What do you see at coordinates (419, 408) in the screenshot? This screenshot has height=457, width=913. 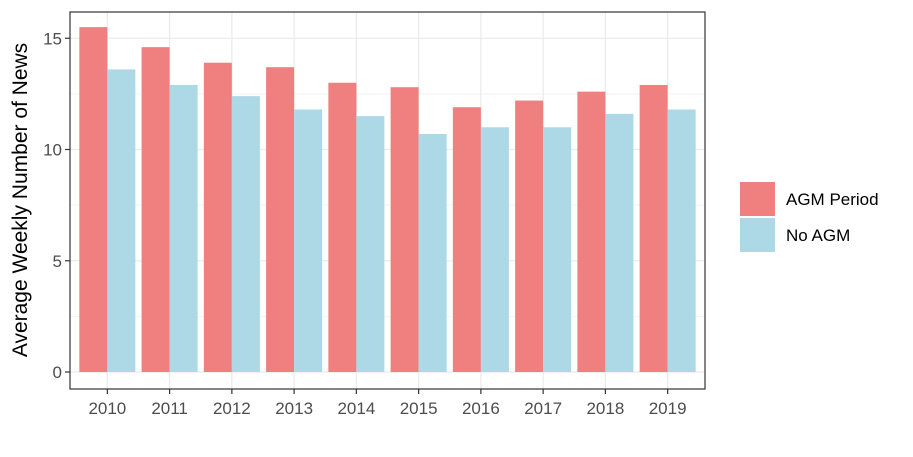 I see `x-tick-label: 2015` at bounding box center [419, 408].